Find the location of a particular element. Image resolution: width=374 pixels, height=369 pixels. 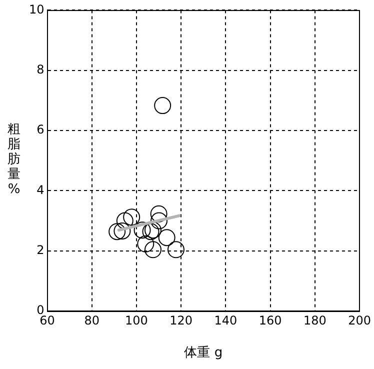

x-tick-label: 180 is located at coordinates (314, 320).